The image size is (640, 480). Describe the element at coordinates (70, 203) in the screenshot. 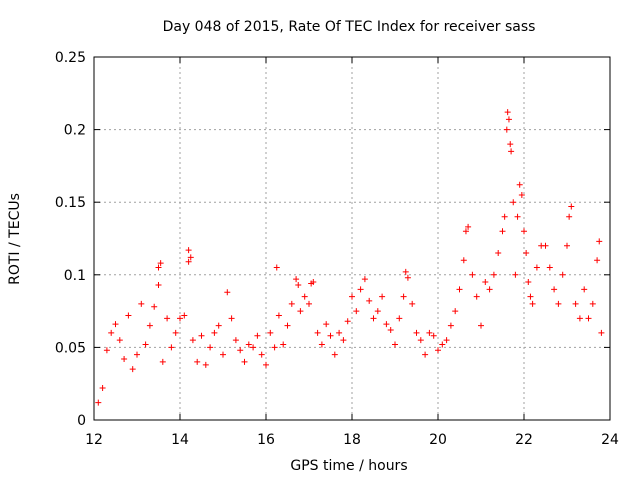

I see `y-tick-label: 0.15` at that location.